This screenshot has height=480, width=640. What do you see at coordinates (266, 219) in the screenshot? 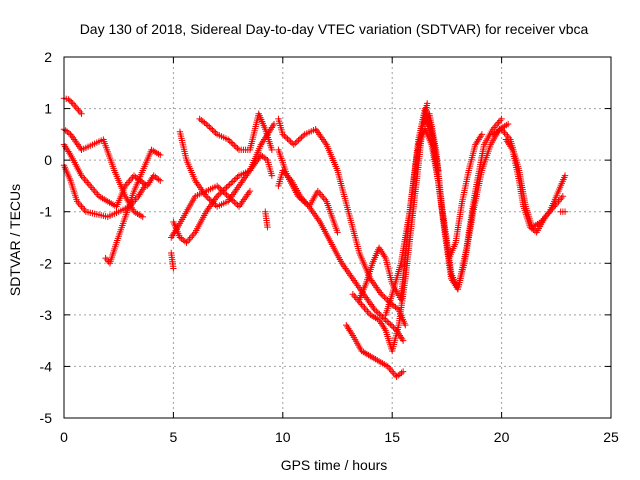
I see `series-arc-l` at bounding box center [266, 219].